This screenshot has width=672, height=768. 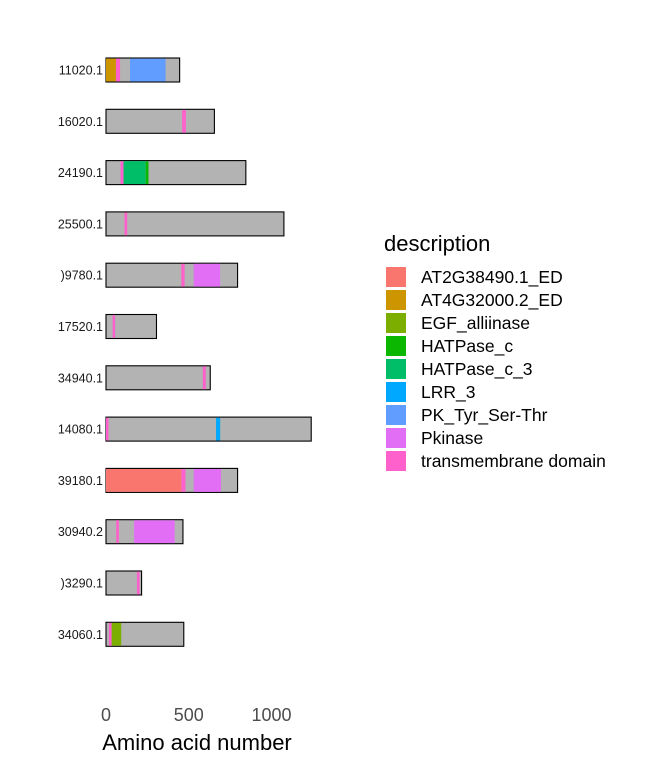 What do you see at coordinates (513, 461) in the screenshot?
I see `legend-label: transmembrane domain` at bounding box center [513, 461].